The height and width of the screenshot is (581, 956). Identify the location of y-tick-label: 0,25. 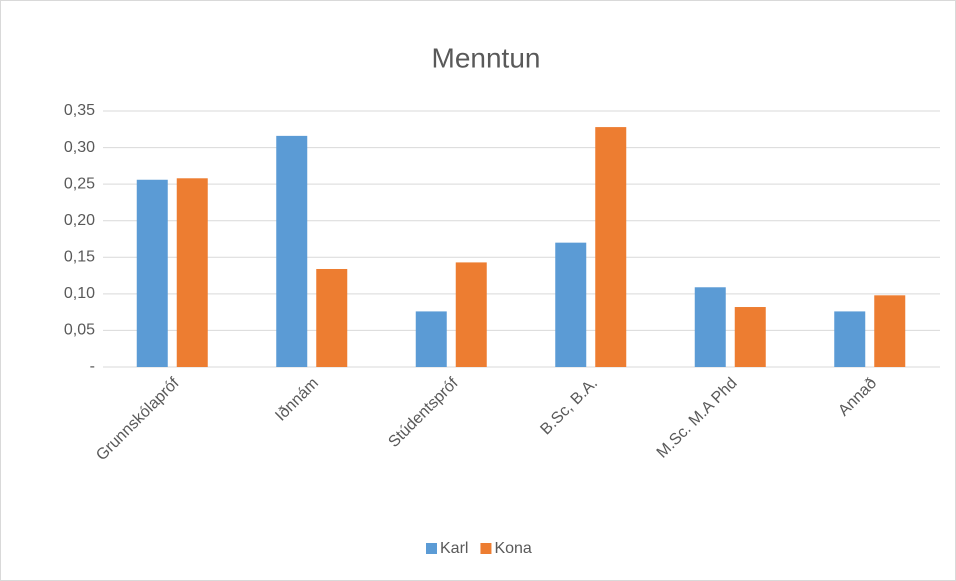
(79, 183).